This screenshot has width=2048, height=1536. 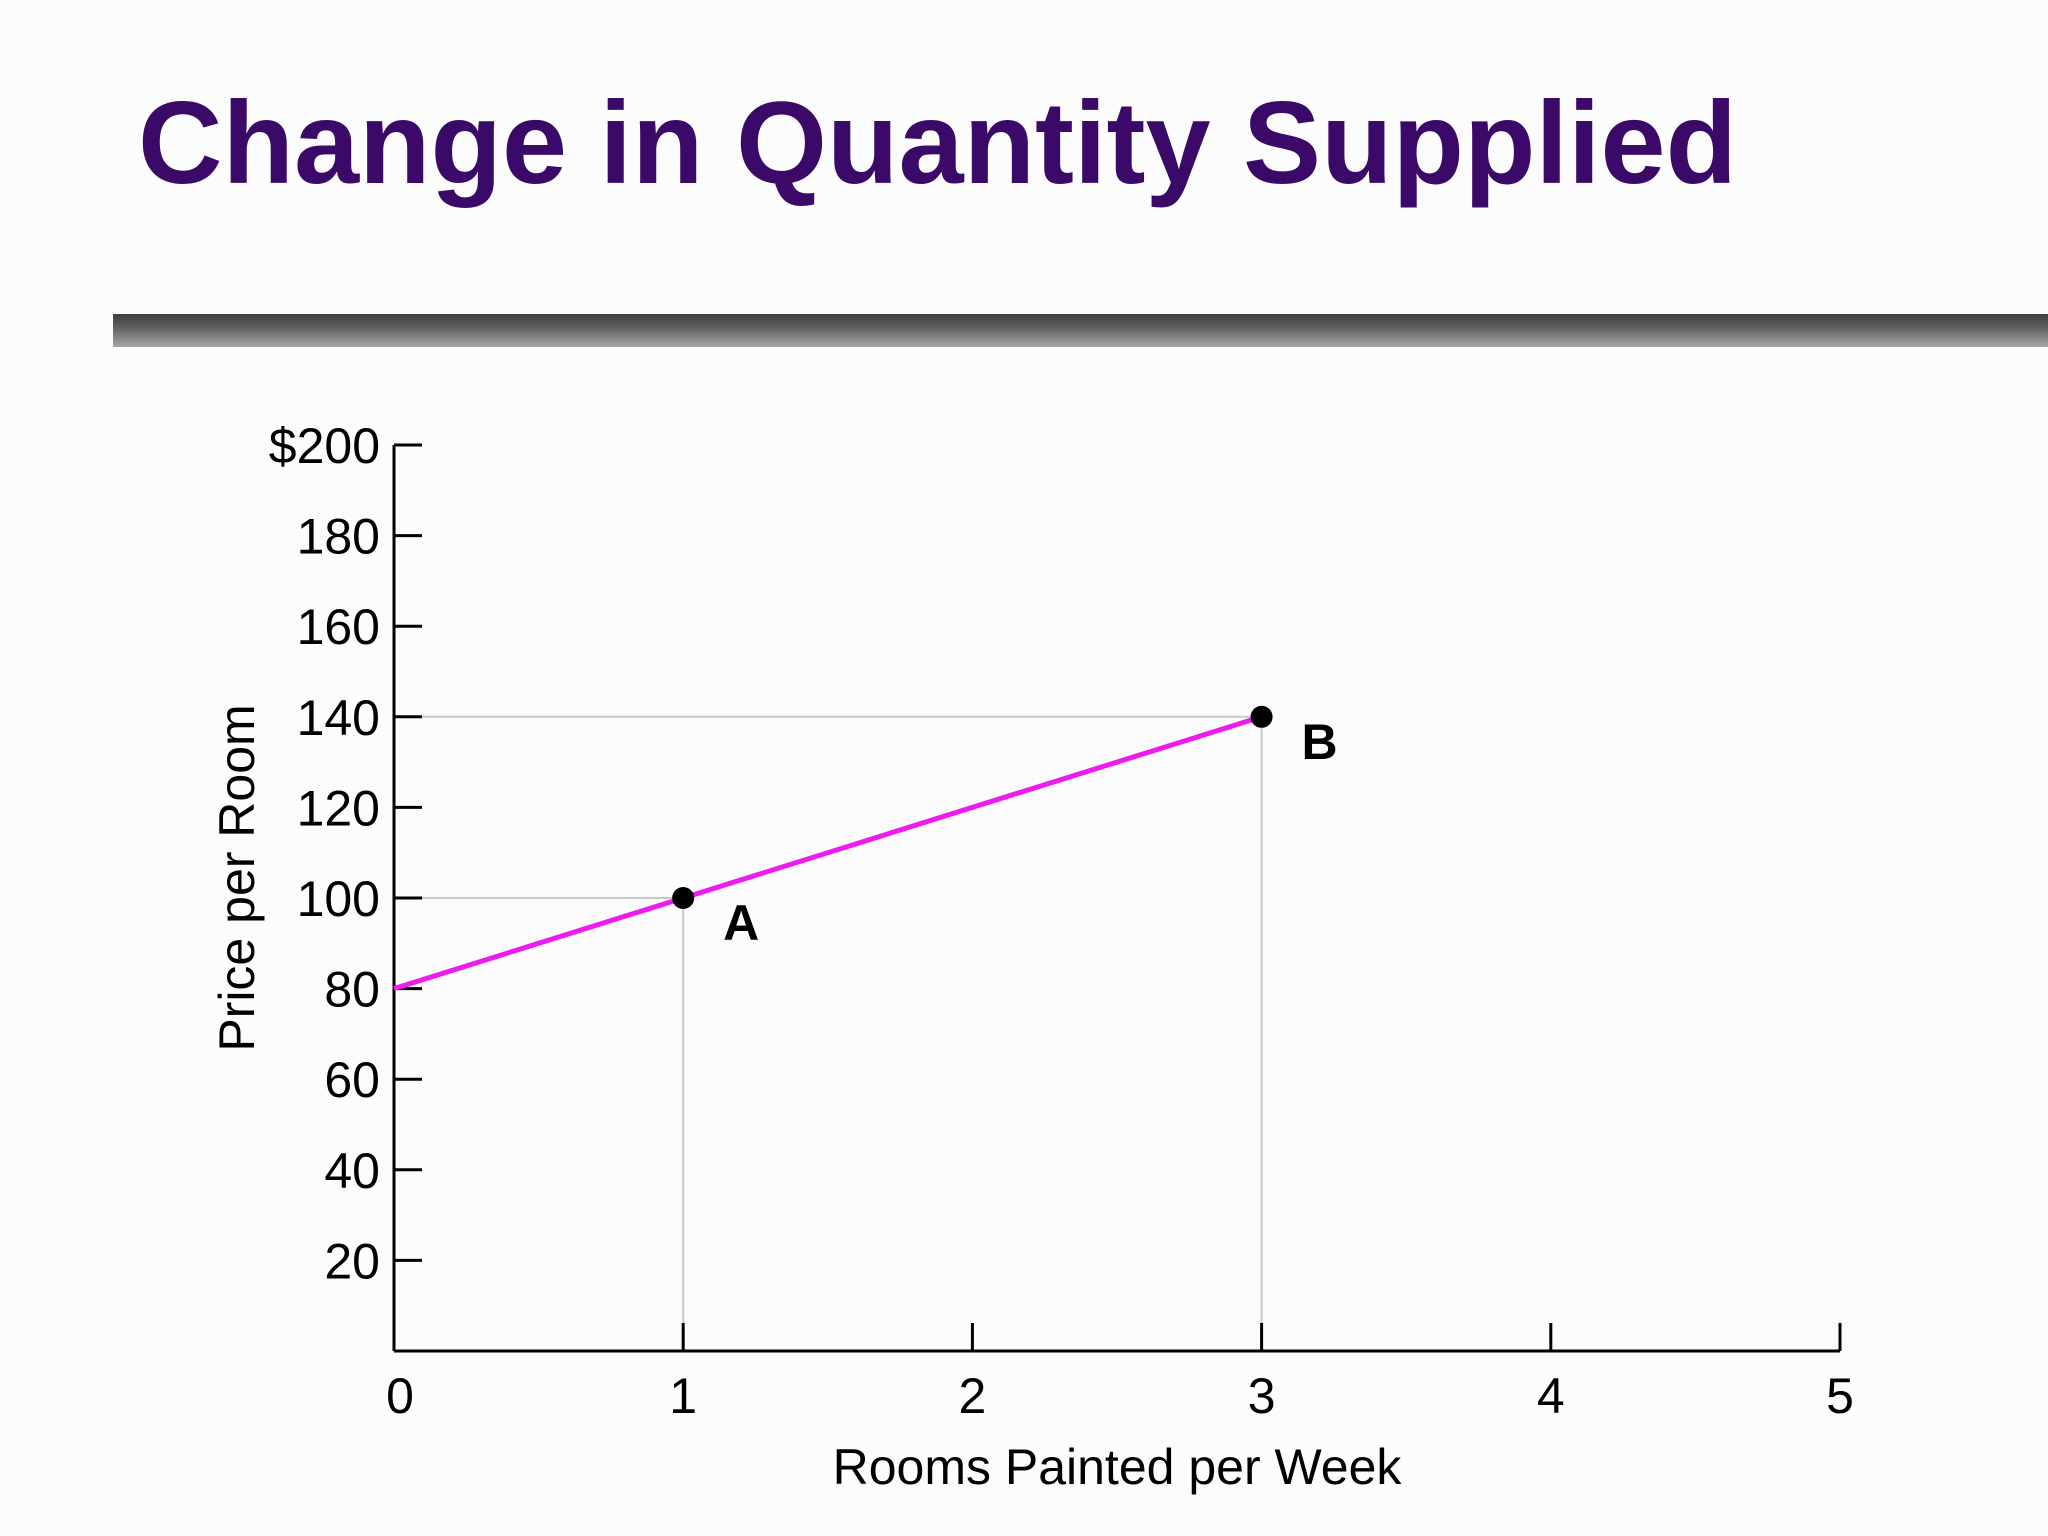 I want to click on x-axis-label: Rooms Painted per Week, so click(x=1118, y=1467).